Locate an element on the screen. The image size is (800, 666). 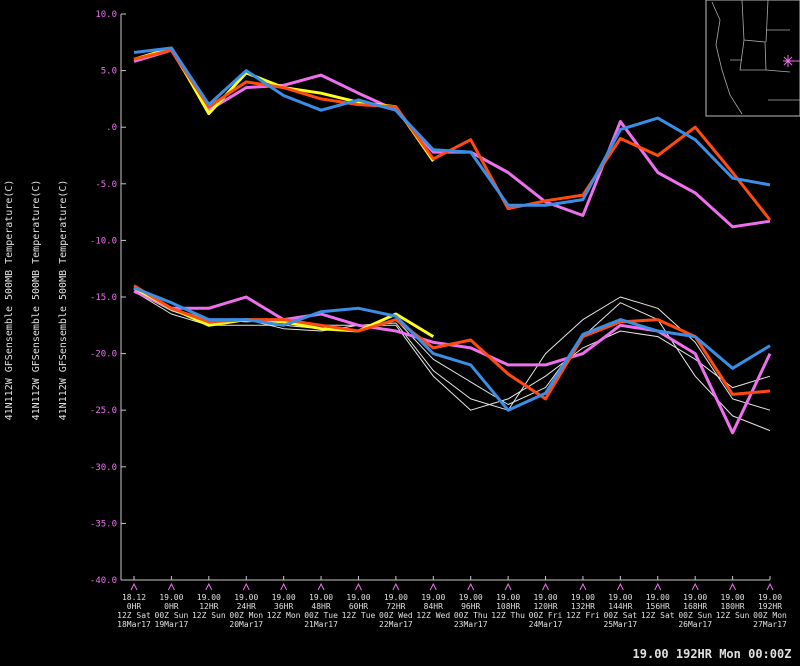
x-tick-label: 12HR is located at coordinates (208, 606).